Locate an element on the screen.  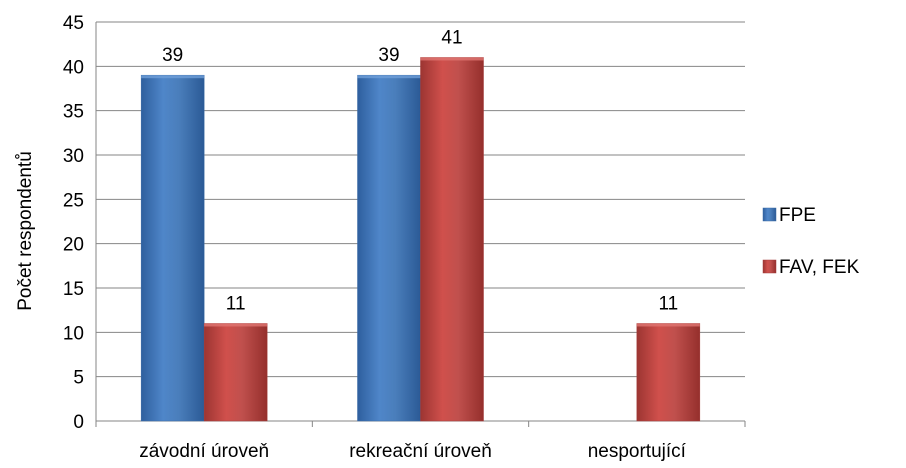
category-label: rekreační úroveň is located at coordinates (420, 451).